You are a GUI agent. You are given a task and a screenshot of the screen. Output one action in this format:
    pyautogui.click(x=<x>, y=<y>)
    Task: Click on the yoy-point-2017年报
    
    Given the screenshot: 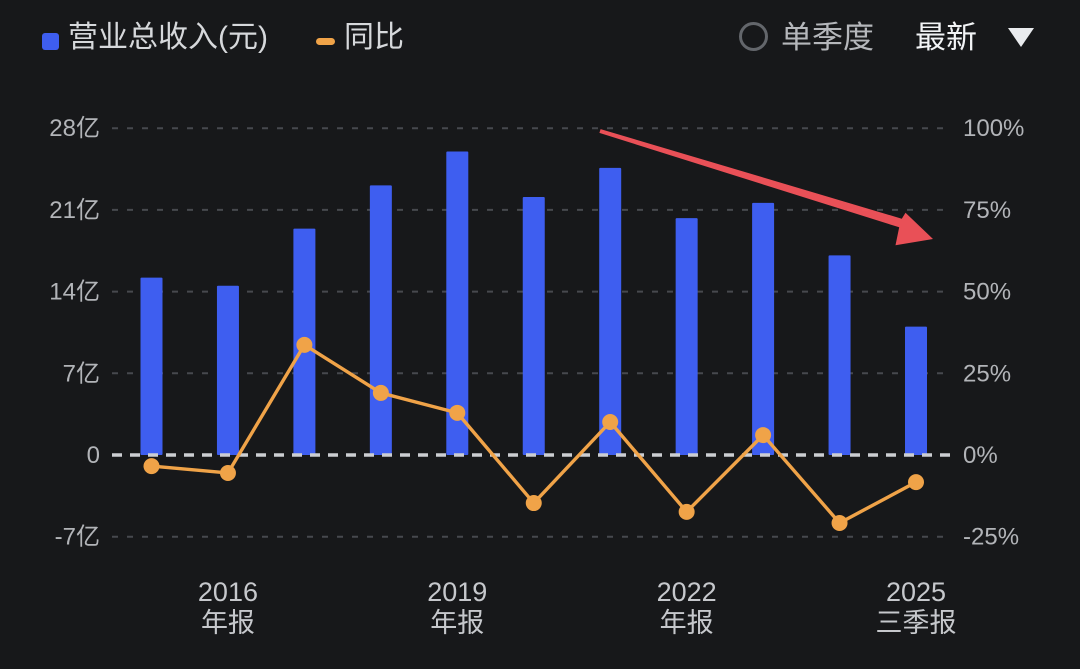 What is the action you would take?
    pyautogui.click(x=304, y=344)
    